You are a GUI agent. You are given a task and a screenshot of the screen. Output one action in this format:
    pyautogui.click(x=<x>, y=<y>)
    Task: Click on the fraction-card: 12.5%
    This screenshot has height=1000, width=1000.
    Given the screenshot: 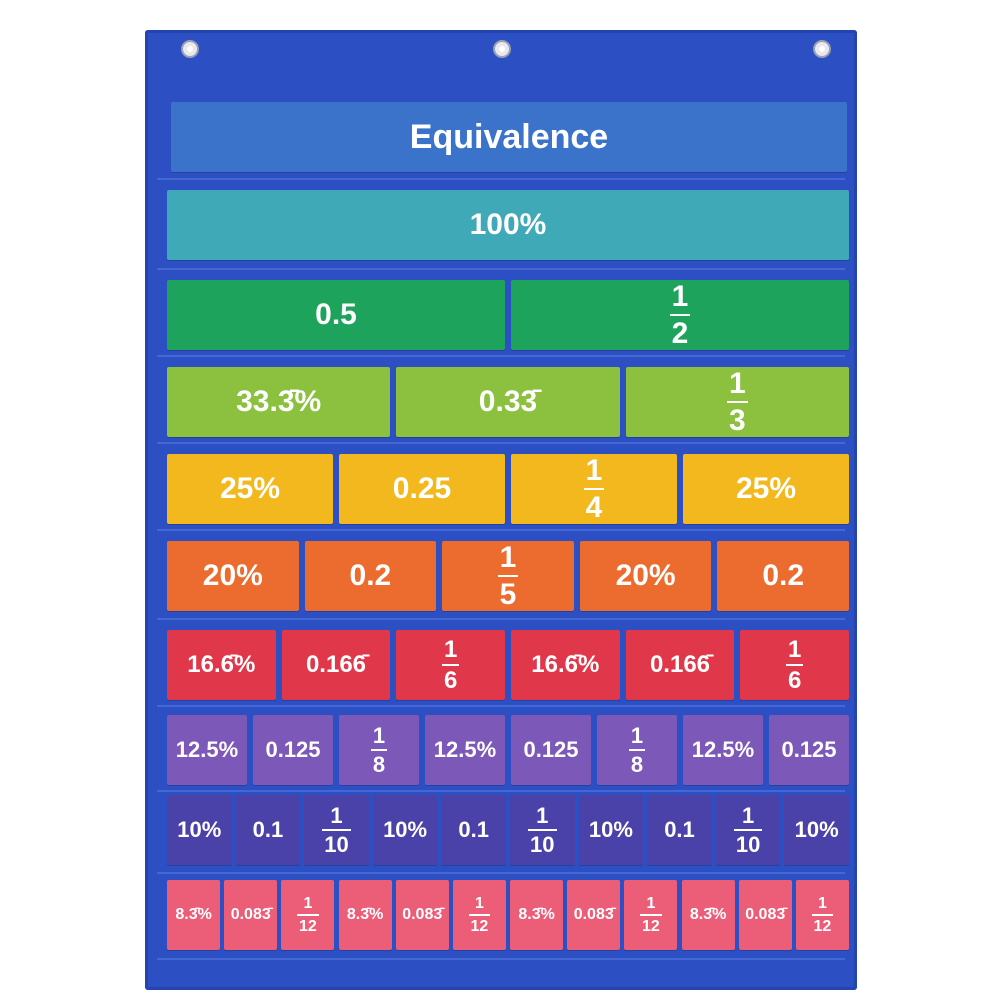 What is the action you would take?
    pyautogui.click(x=465, y=750)
    